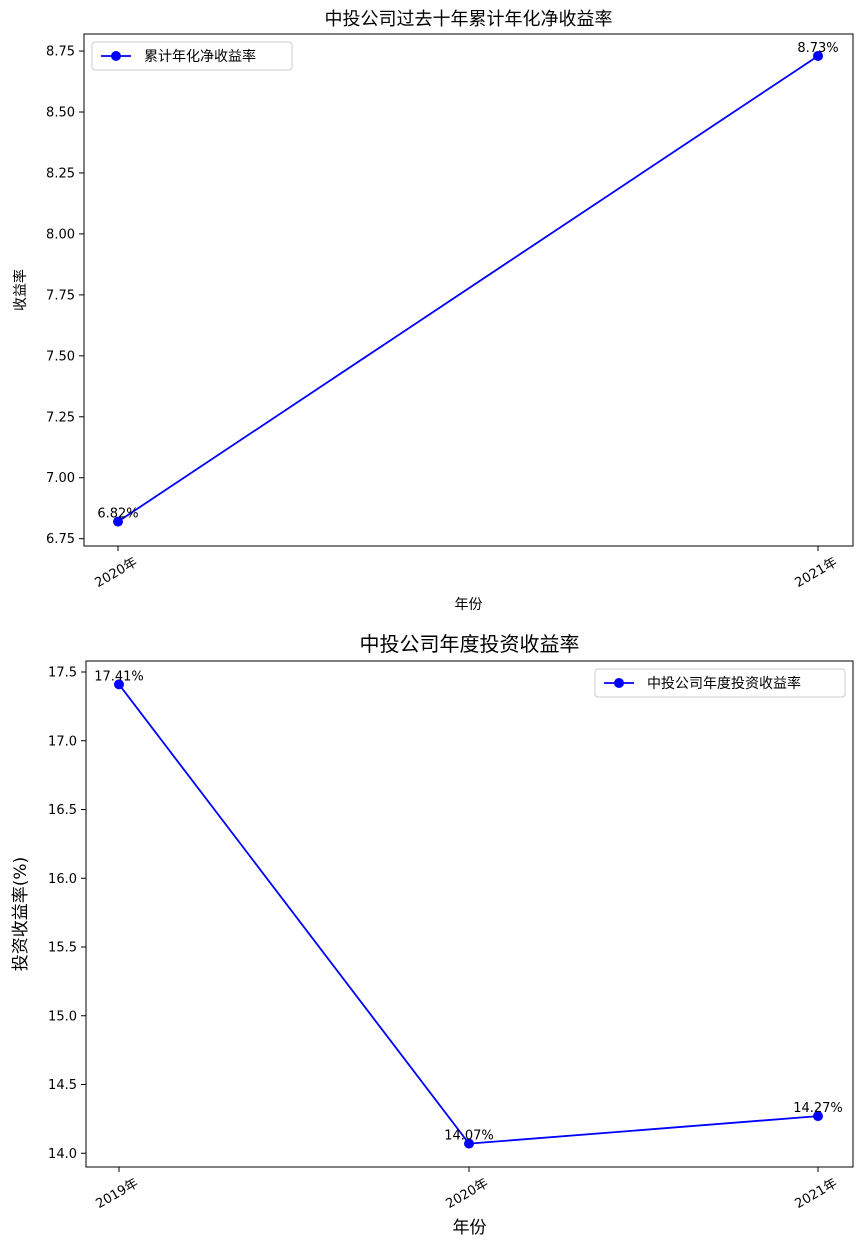 The height and width of the screenshot is (1247, 866). What do you see at coordinates (469, 1136) in the screenshot?
I see `data-label: 14.07%` at bounding box center [469, 1136].